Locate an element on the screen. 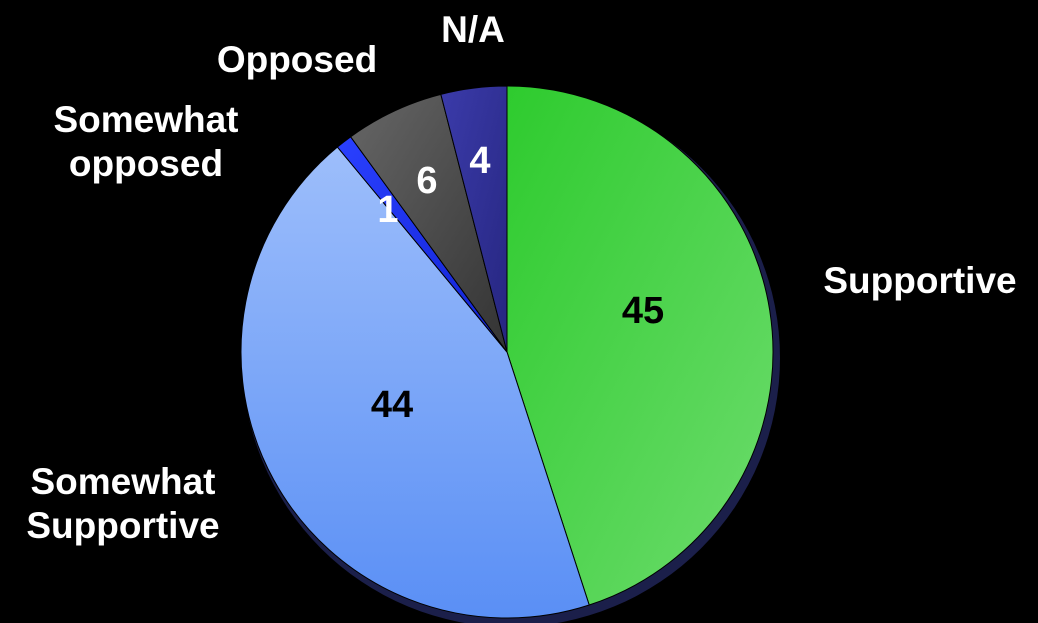 The image size is (1038, 623). category-label-na: N/A is located at coordinates (473, 29).